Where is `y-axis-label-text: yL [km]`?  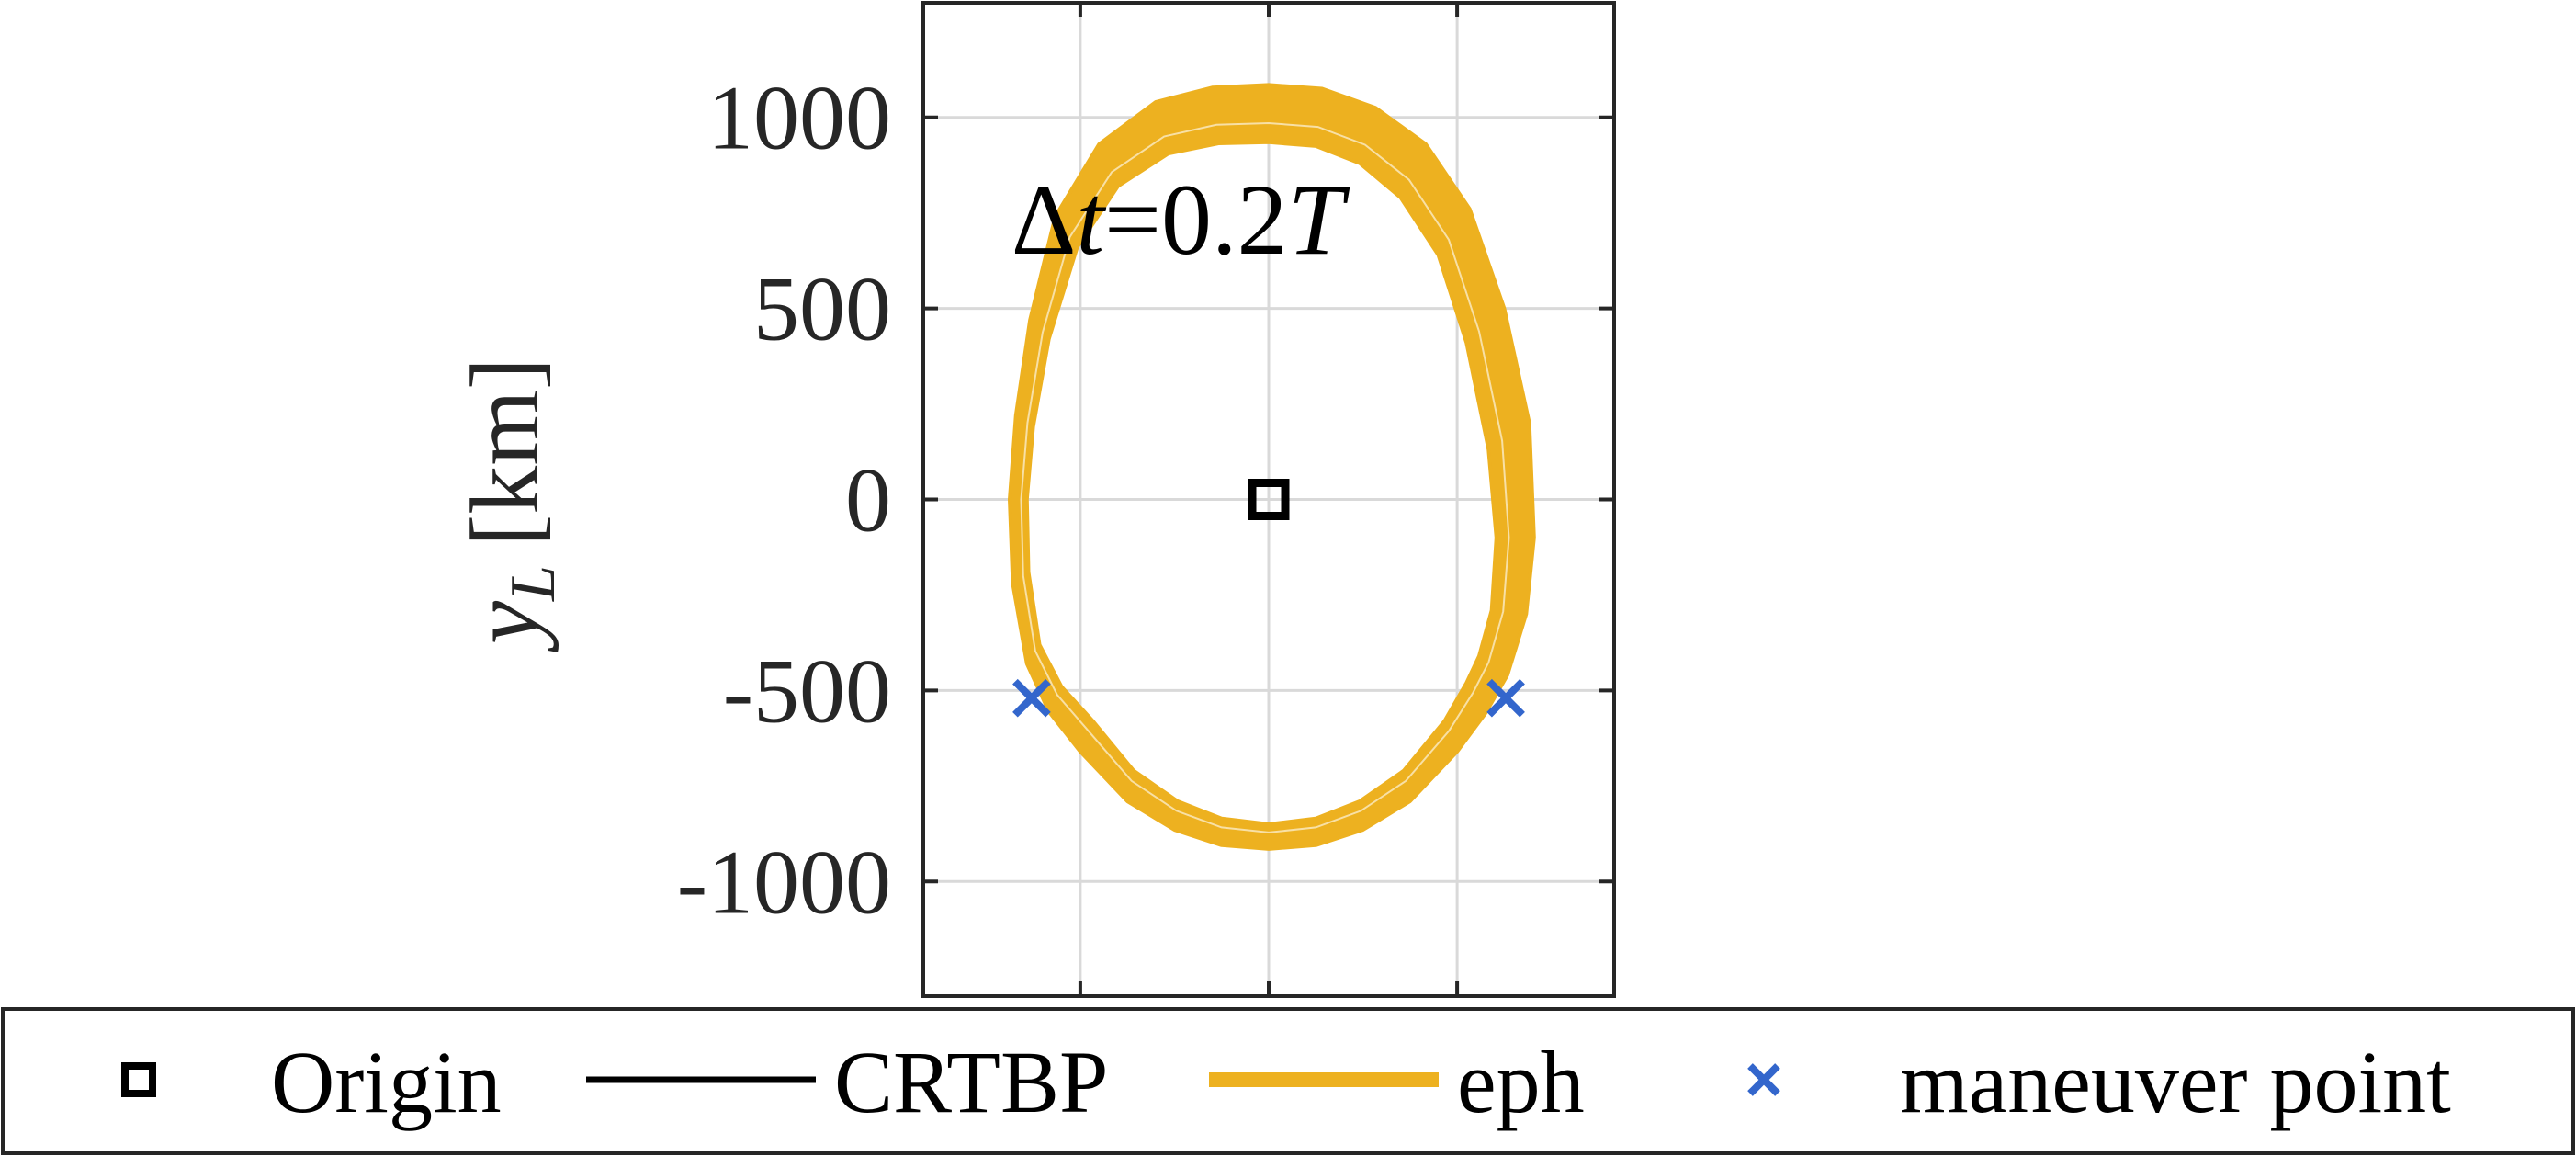 y-axis-label-text: yL [km] is located at coordinates (510, 504).